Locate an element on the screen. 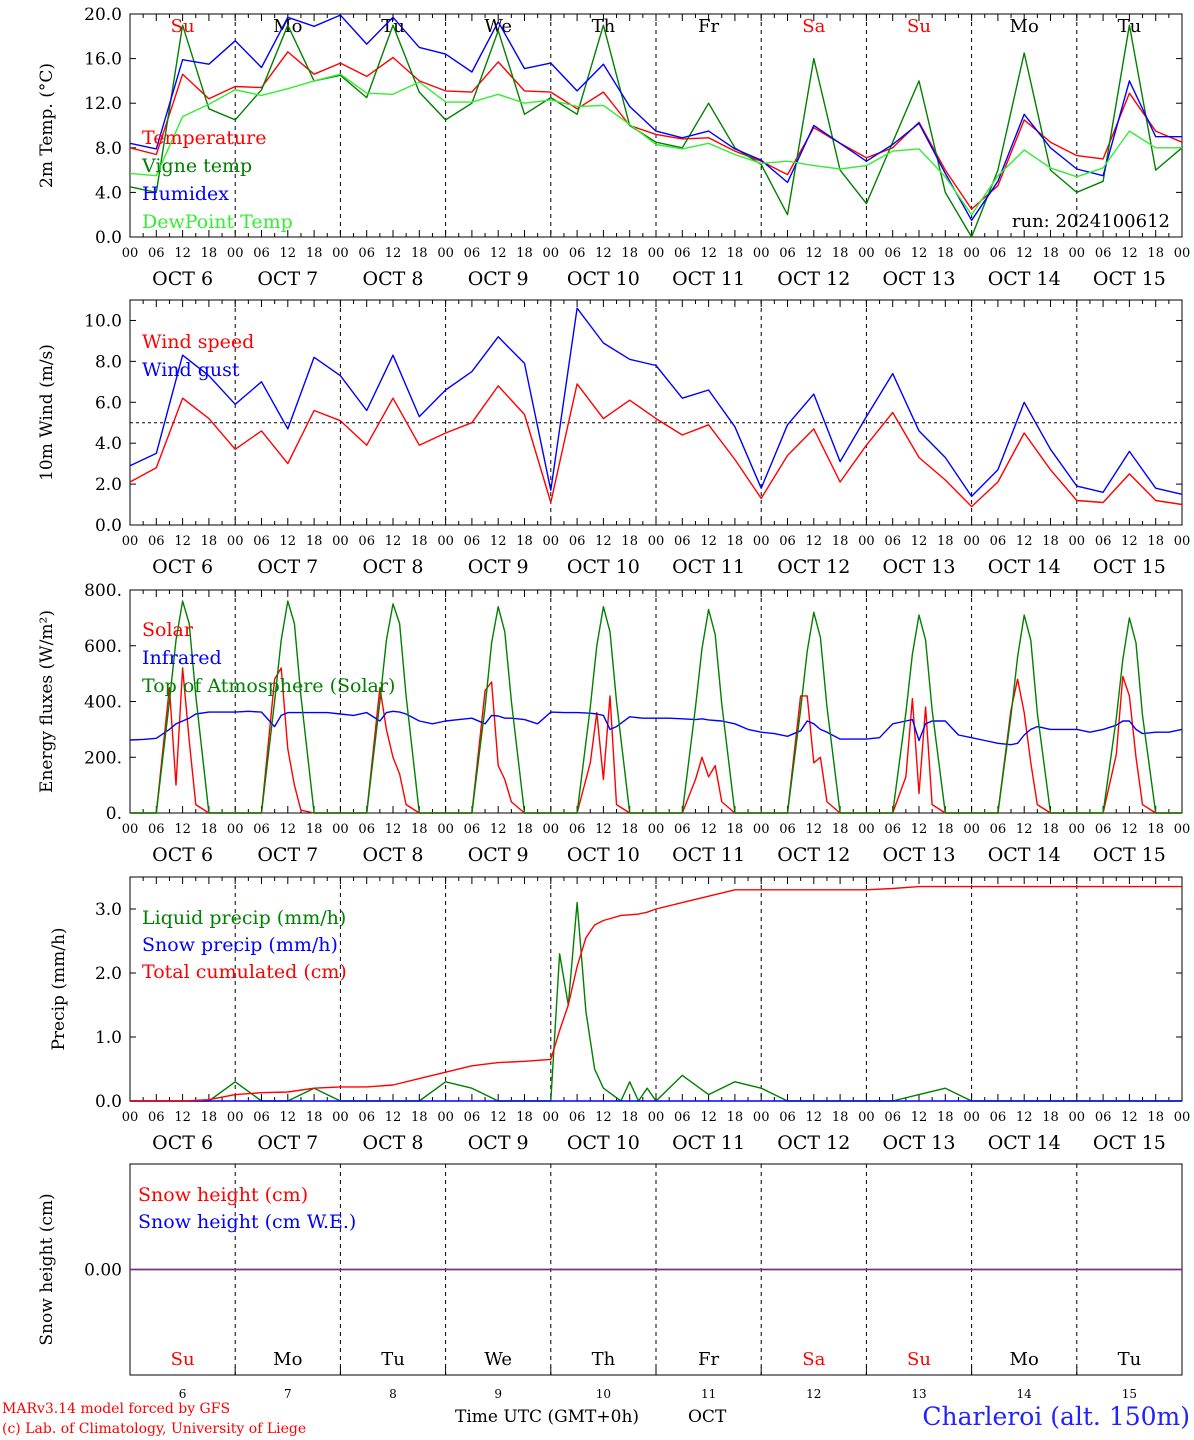 Image resolution: width=1194 pixels, height=1440 pixels. y-tick-label: 12.0 is located at coordinates (103, 104).